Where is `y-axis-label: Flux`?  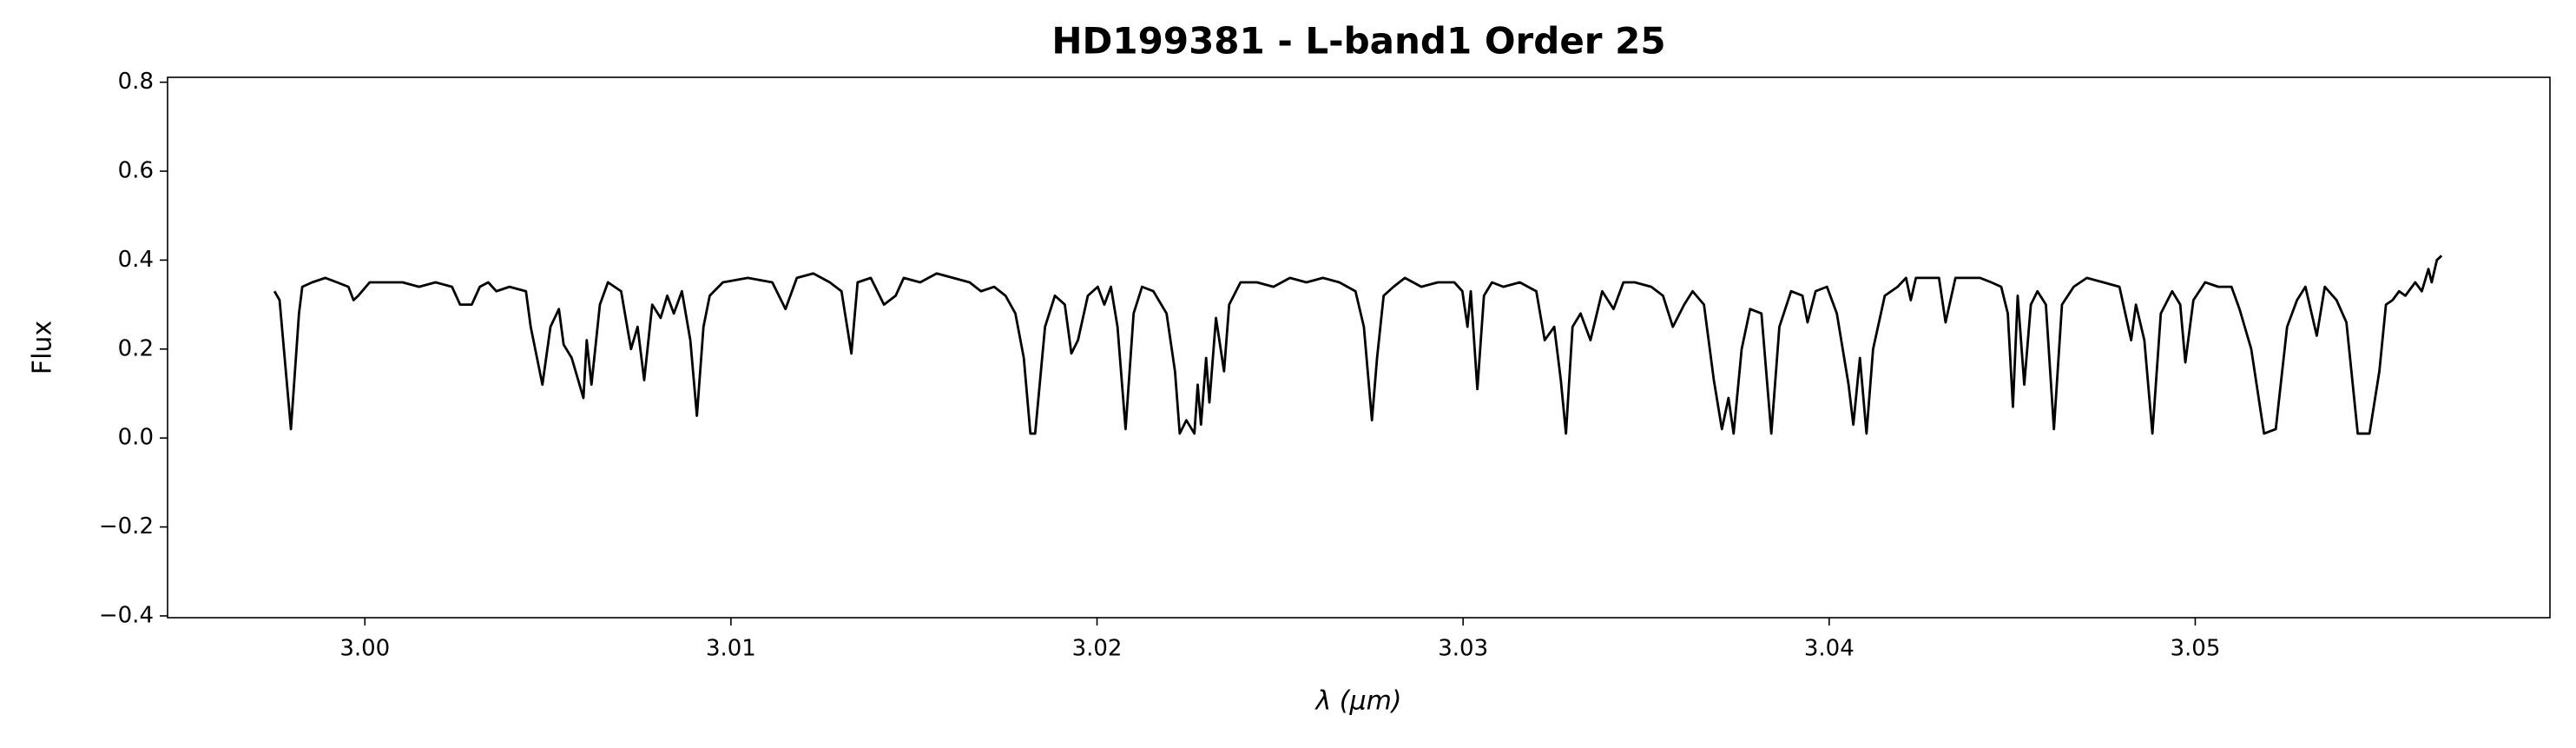
y-axis-label: Flux is located at coordinates (43, 347).